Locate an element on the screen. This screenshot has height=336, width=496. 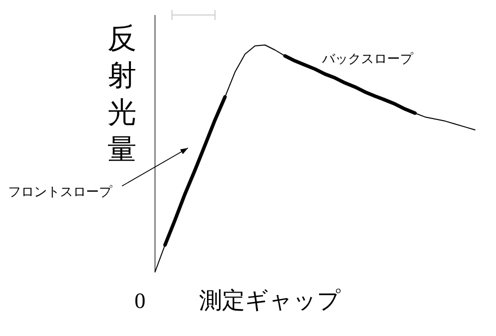
text: フロントスロープ is located at coordinates (60, 192).